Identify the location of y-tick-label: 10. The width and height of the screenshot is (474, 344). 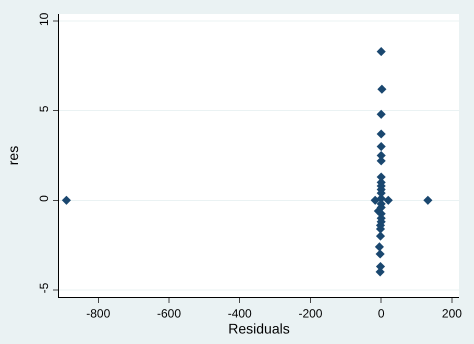
(44, 19).